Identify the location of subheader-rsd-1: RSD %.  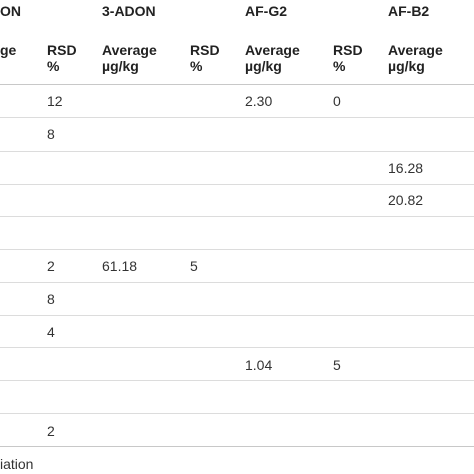
(62, 58).